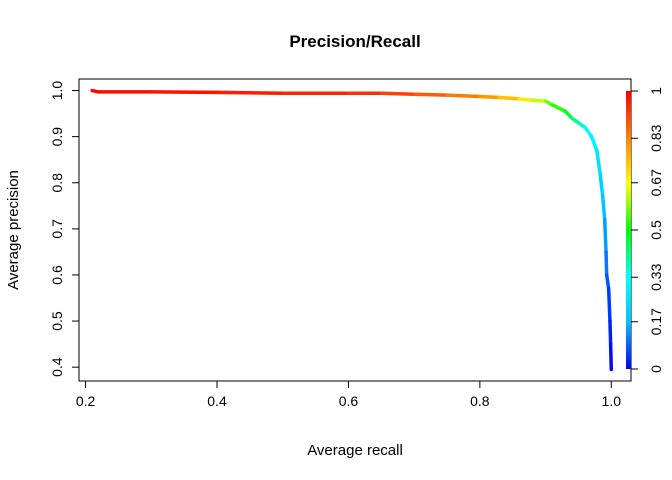 The width and height of the screenshot is (672, 480). Describe the element at coordinates (355, 450) in the screenshot. I see `x-axis-label: Average recall` at that location.